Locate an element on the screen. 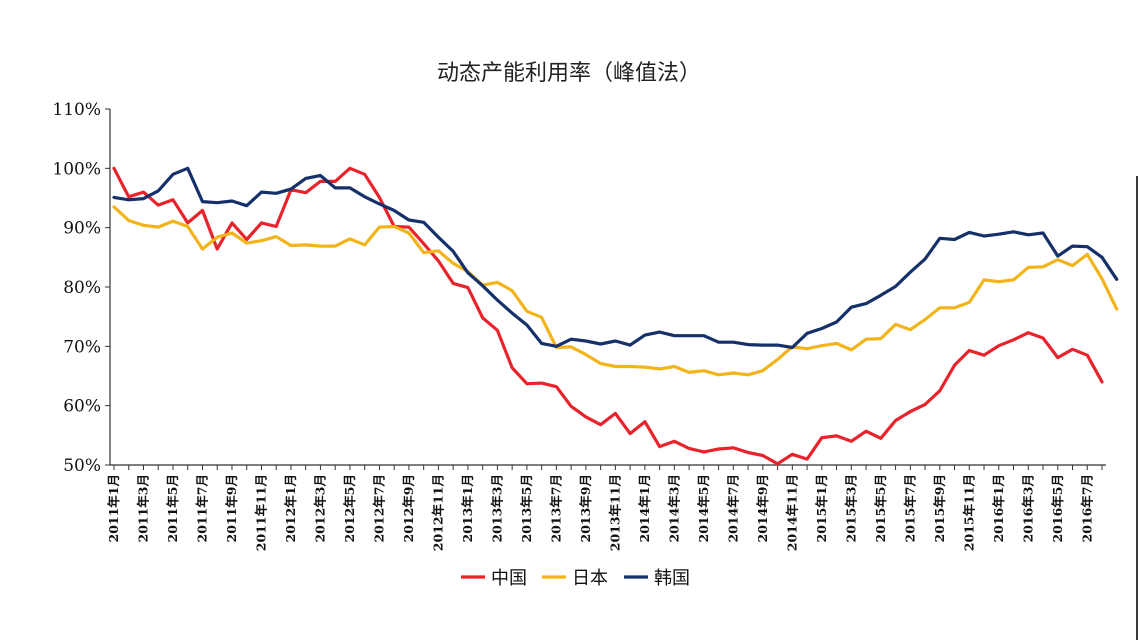 The height and width of the screenshot is (640, 1138). x-tick-label: 2011年9月 is located at coordinates (231, 508).